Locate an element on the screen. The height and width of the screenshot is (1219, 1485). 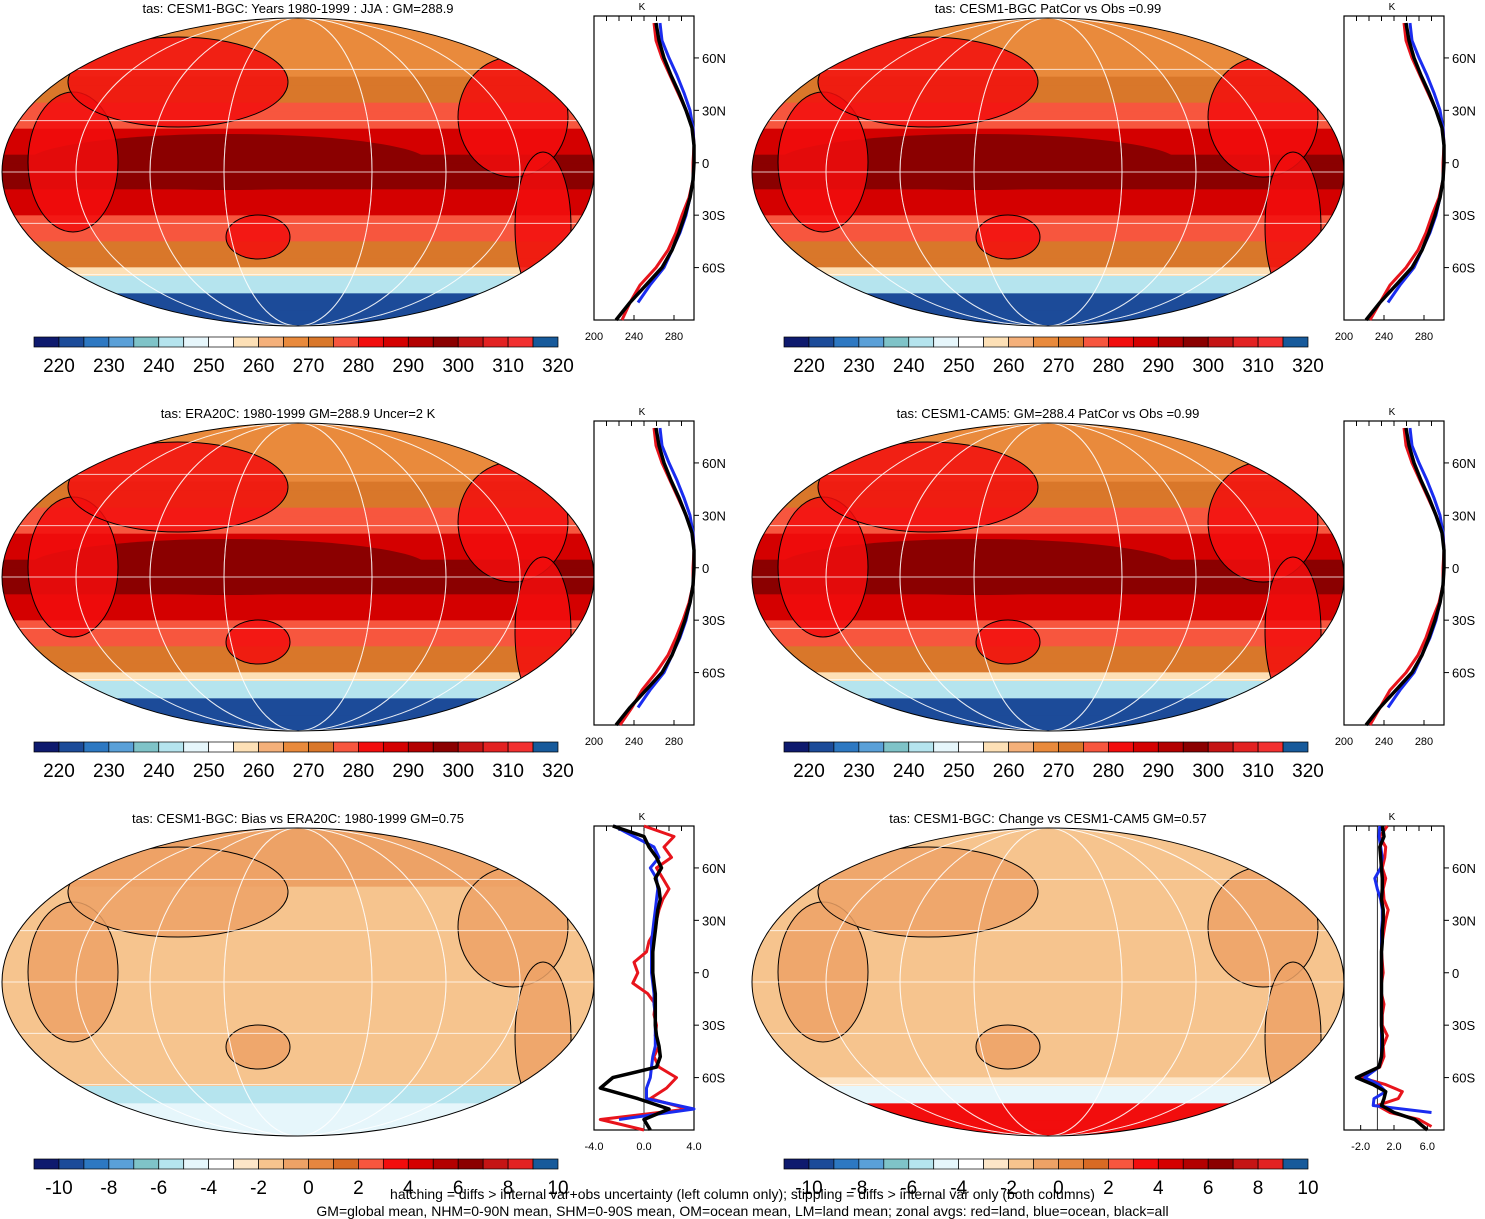
lat-label: 60S is located at coordinates (713, 268).